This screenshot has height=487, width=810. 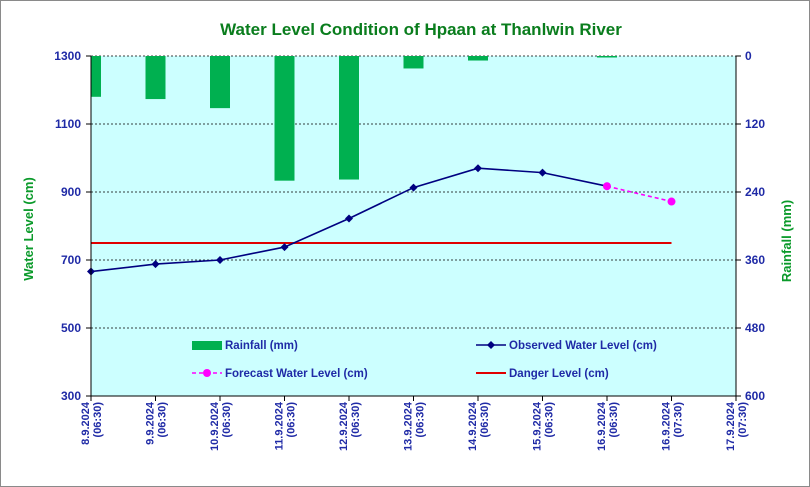 What do you see at coordinates (731, 426) in the screenshot?
I see `x-tick-date: 17.9.2024` at bounding box center [731, 426].